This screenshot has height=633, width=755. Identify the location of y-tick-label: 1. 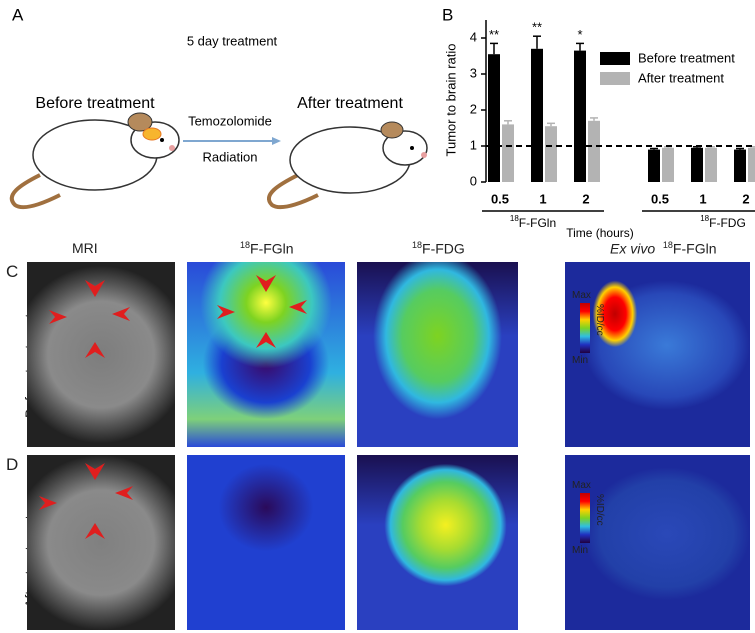
(473, 144).